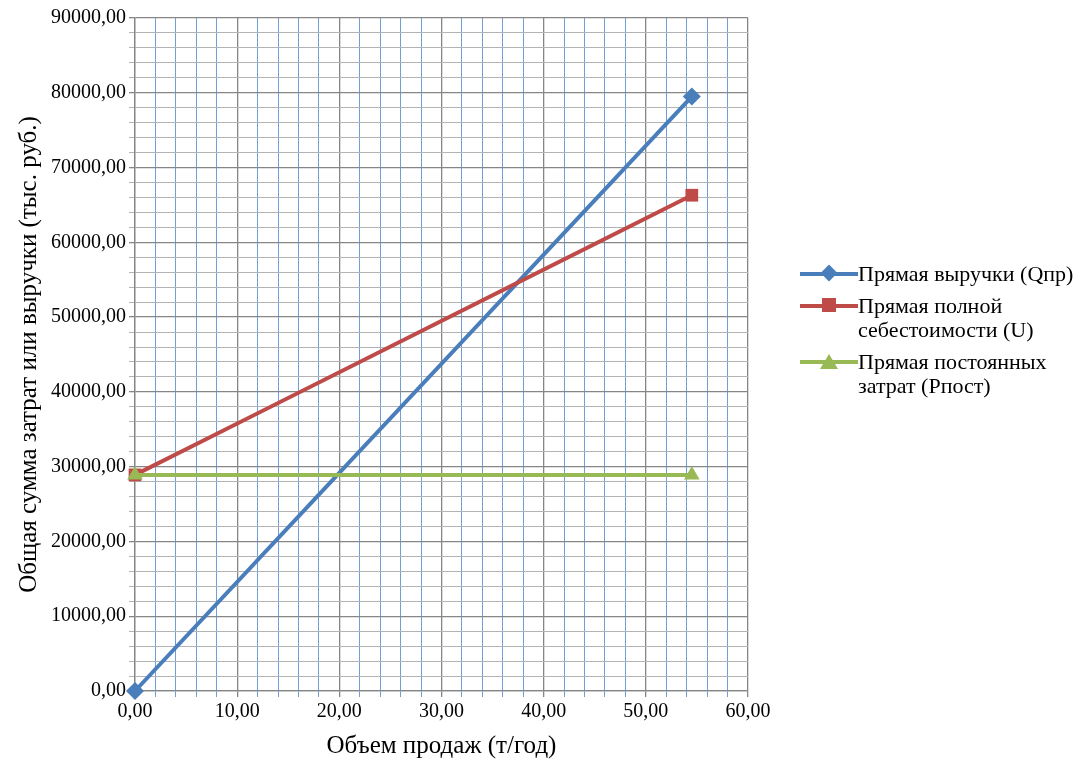 Image resolution: width=1092 pixels, height=769 pixels. I want to click on y-tick-label: 50000,00, so click(88, 315).